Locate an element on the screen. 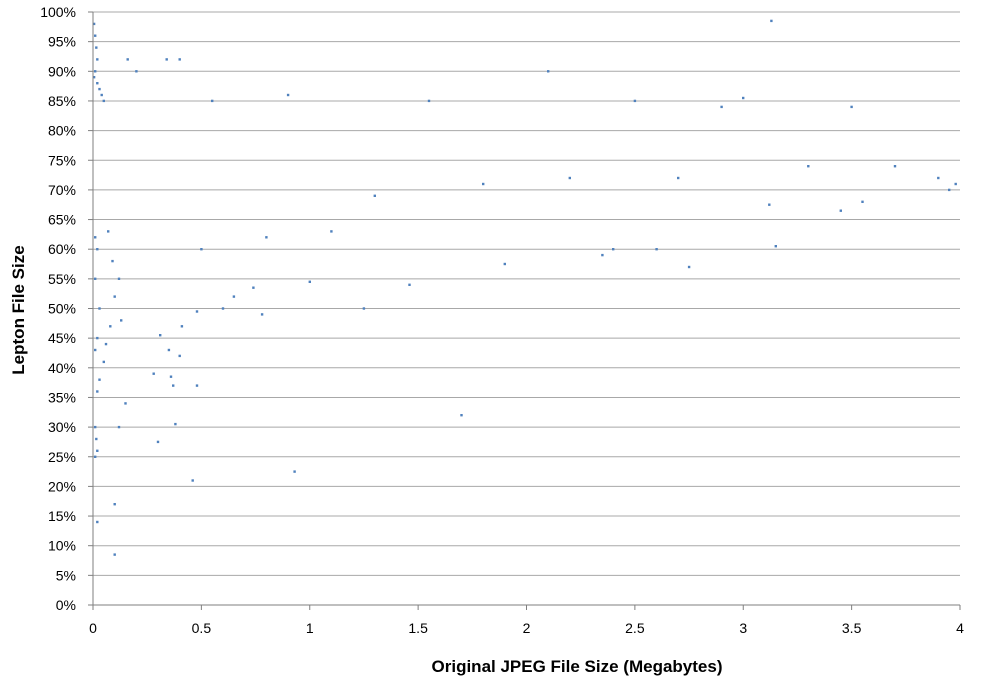 This screenshot has width=1000, height=689. x-tick-label: 3.5 is located at coordinates (852, 628).